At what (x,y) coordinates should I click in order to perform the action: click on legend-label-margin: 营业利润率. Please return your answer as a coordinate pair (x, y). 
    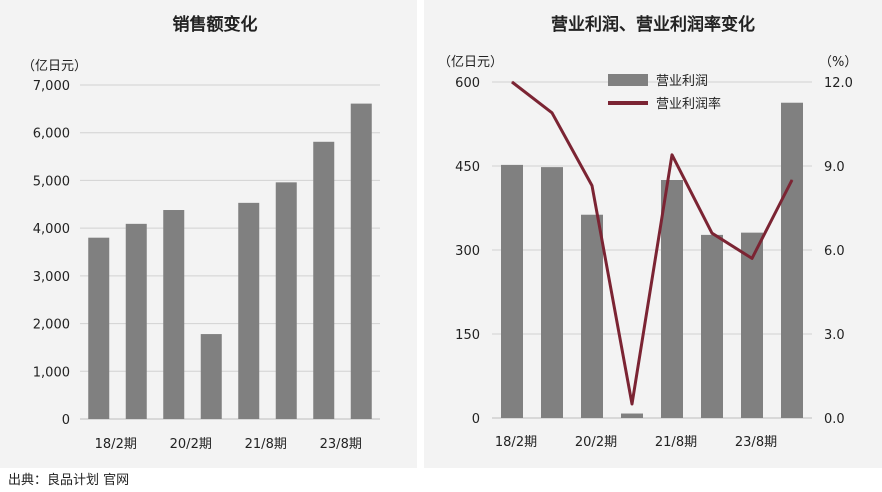
    Looking at the image, I should click on (688, 104).